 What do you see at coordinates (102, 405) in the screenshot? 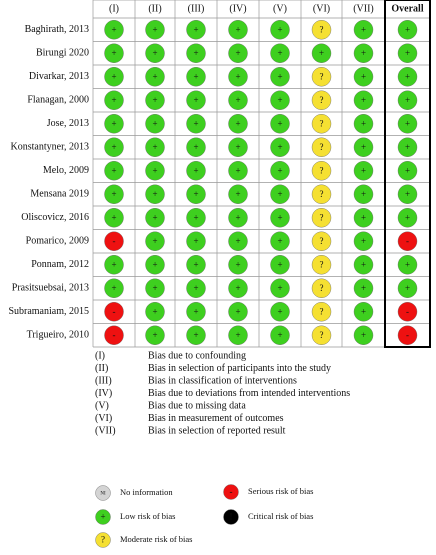
I see `domain-code: (V)` at bounding box center [102, 405].